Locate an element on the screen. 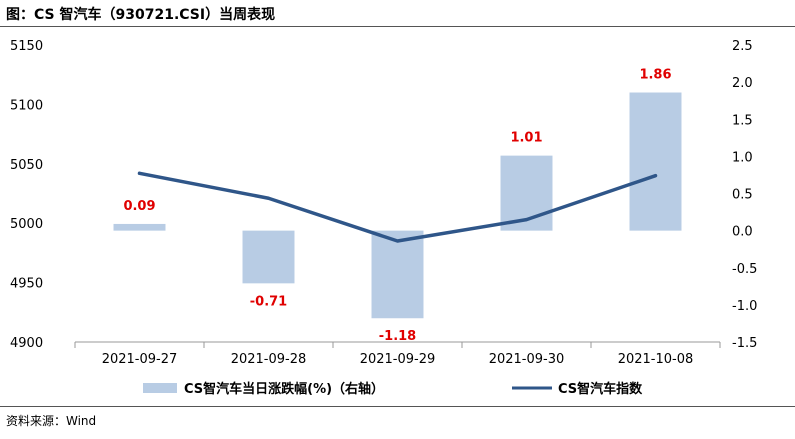 This screenshot has width=795, height=439. source-note: 资料来源：Wind is located at coordinates (51, 421).